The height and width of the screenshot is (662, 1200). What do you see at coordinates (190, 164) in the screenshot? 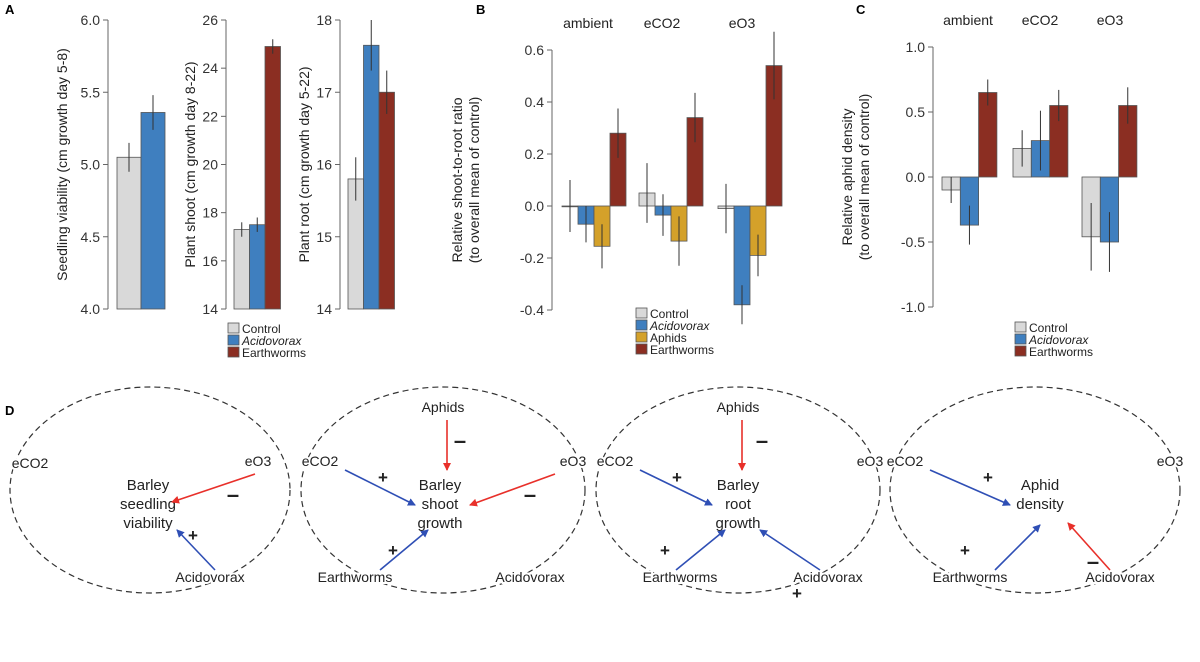
I see `y-axis-label: Plant shoot (cm growth day 8-22)` at bounding box center [190, 164].